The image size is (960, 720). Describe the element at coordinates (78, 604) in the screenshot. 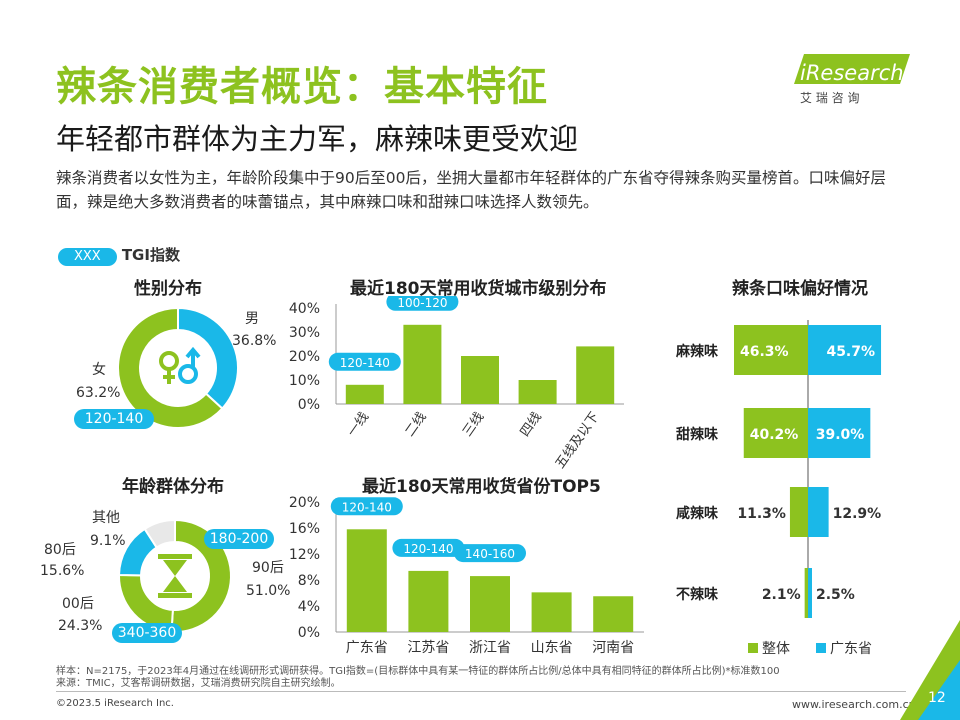

I see `age-00-label: 00后` at that location.